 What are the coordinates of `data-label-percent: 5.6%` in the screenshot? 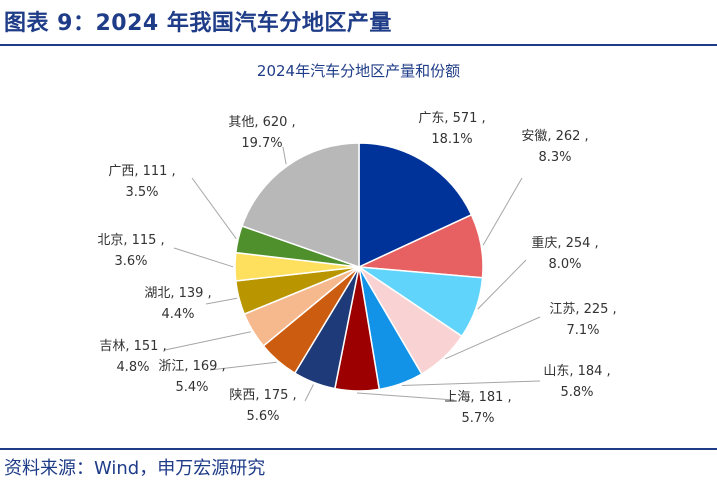 It's located at (262, 416).